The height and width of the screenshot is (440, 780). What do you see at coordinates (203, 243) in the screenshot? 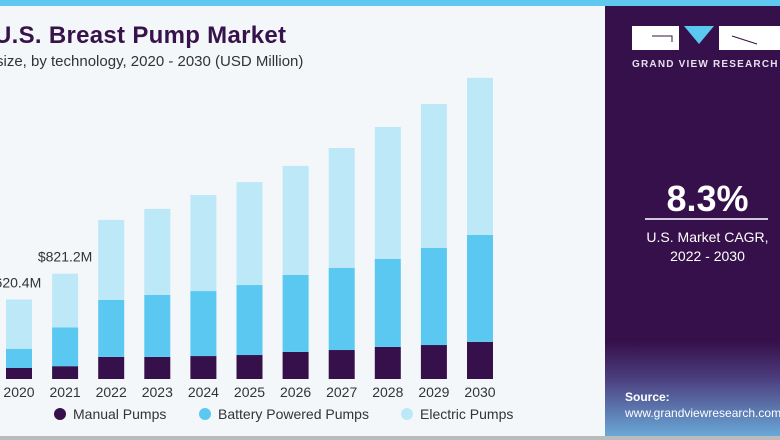
I see `bar-electric-pumps-2024` at bounding box center [203, 243].